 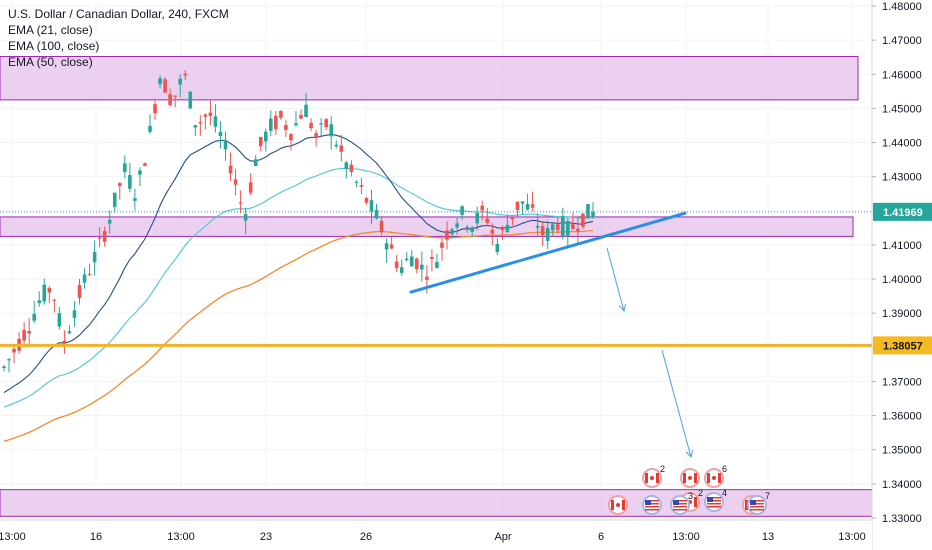 I want to click on trendline, so click(x=548, y=252).